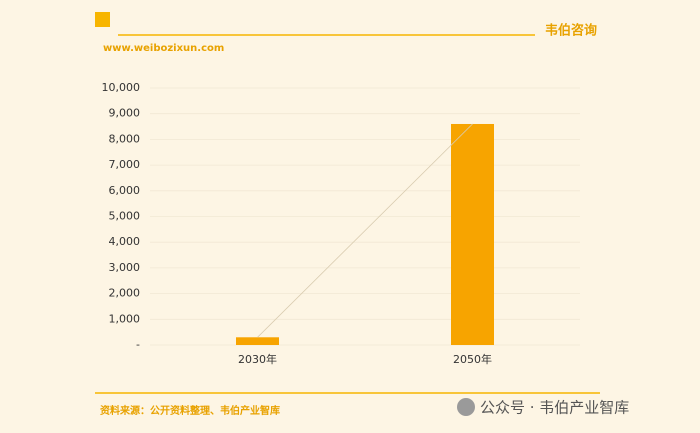 The image size is (700, 433). Describe the element at coordinates (257, 359) in the screenshot. I see `x-tick-label: 2030年` at that location.